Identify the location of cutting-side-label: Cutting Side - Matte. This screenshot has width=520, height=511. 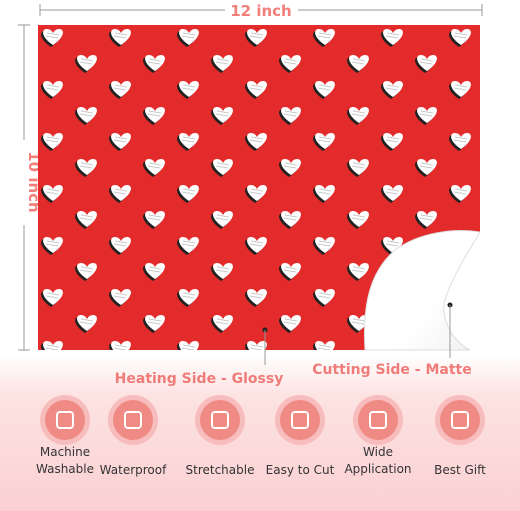
(392, 370).